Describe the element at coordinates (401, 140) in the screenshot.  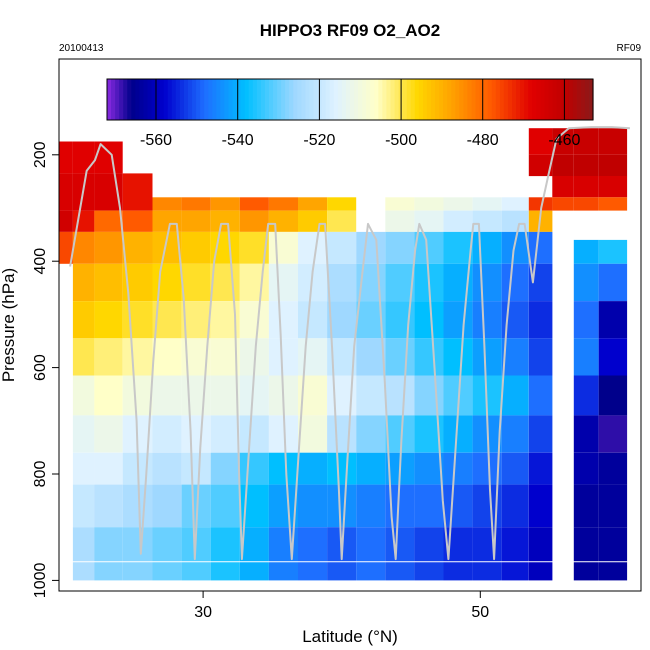
I see `colorbar-tick-label: -500` at that location.